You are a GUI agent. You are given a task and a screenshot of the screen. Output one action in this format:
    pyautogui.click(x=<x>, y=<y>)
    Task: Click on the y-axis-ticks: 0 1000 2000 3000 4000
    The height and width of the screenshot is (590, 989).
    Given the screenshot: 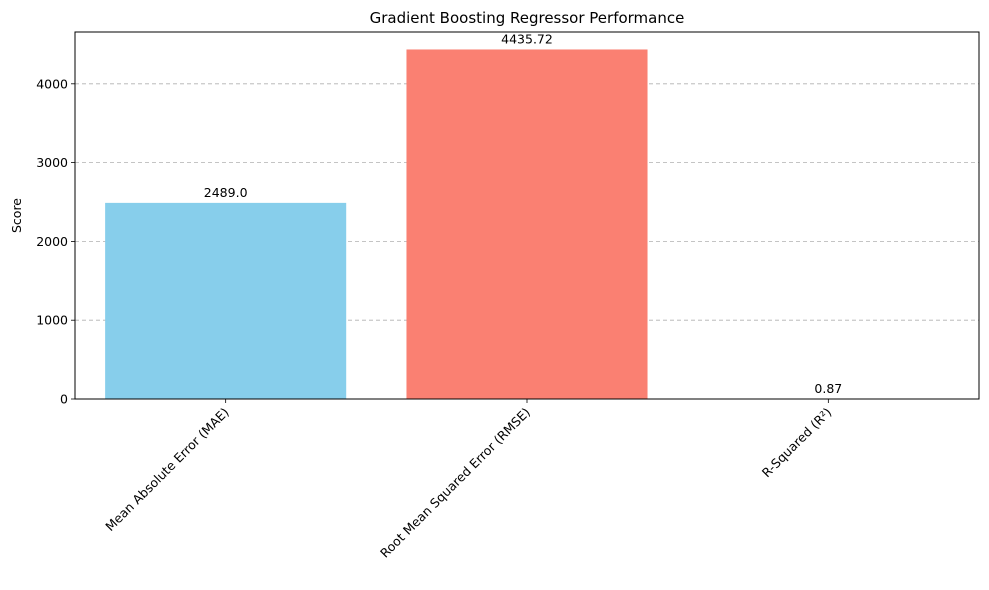 What is the action you would take?
    pyautogui.click(x=55, y=241)
    